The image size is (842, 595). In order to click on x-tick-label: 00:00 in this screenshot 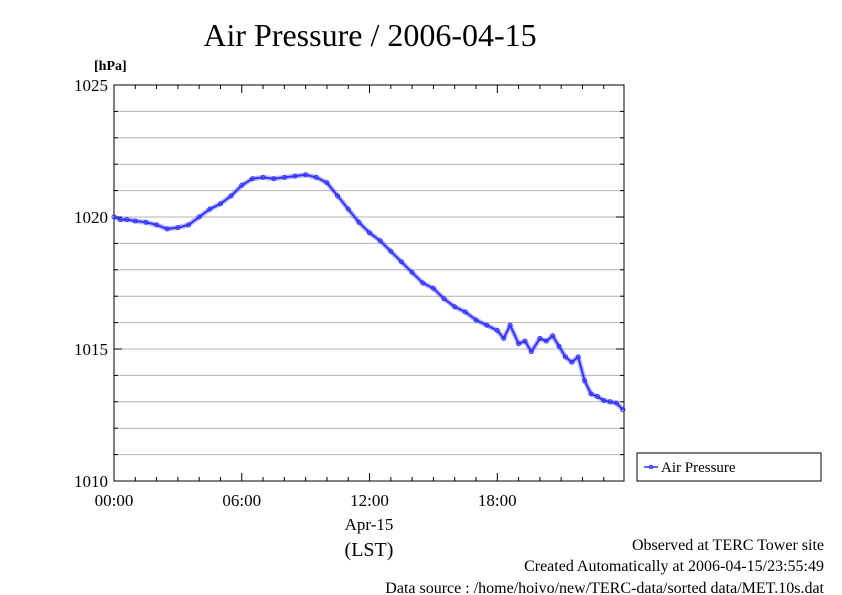, I will do `click(114, 500)`.